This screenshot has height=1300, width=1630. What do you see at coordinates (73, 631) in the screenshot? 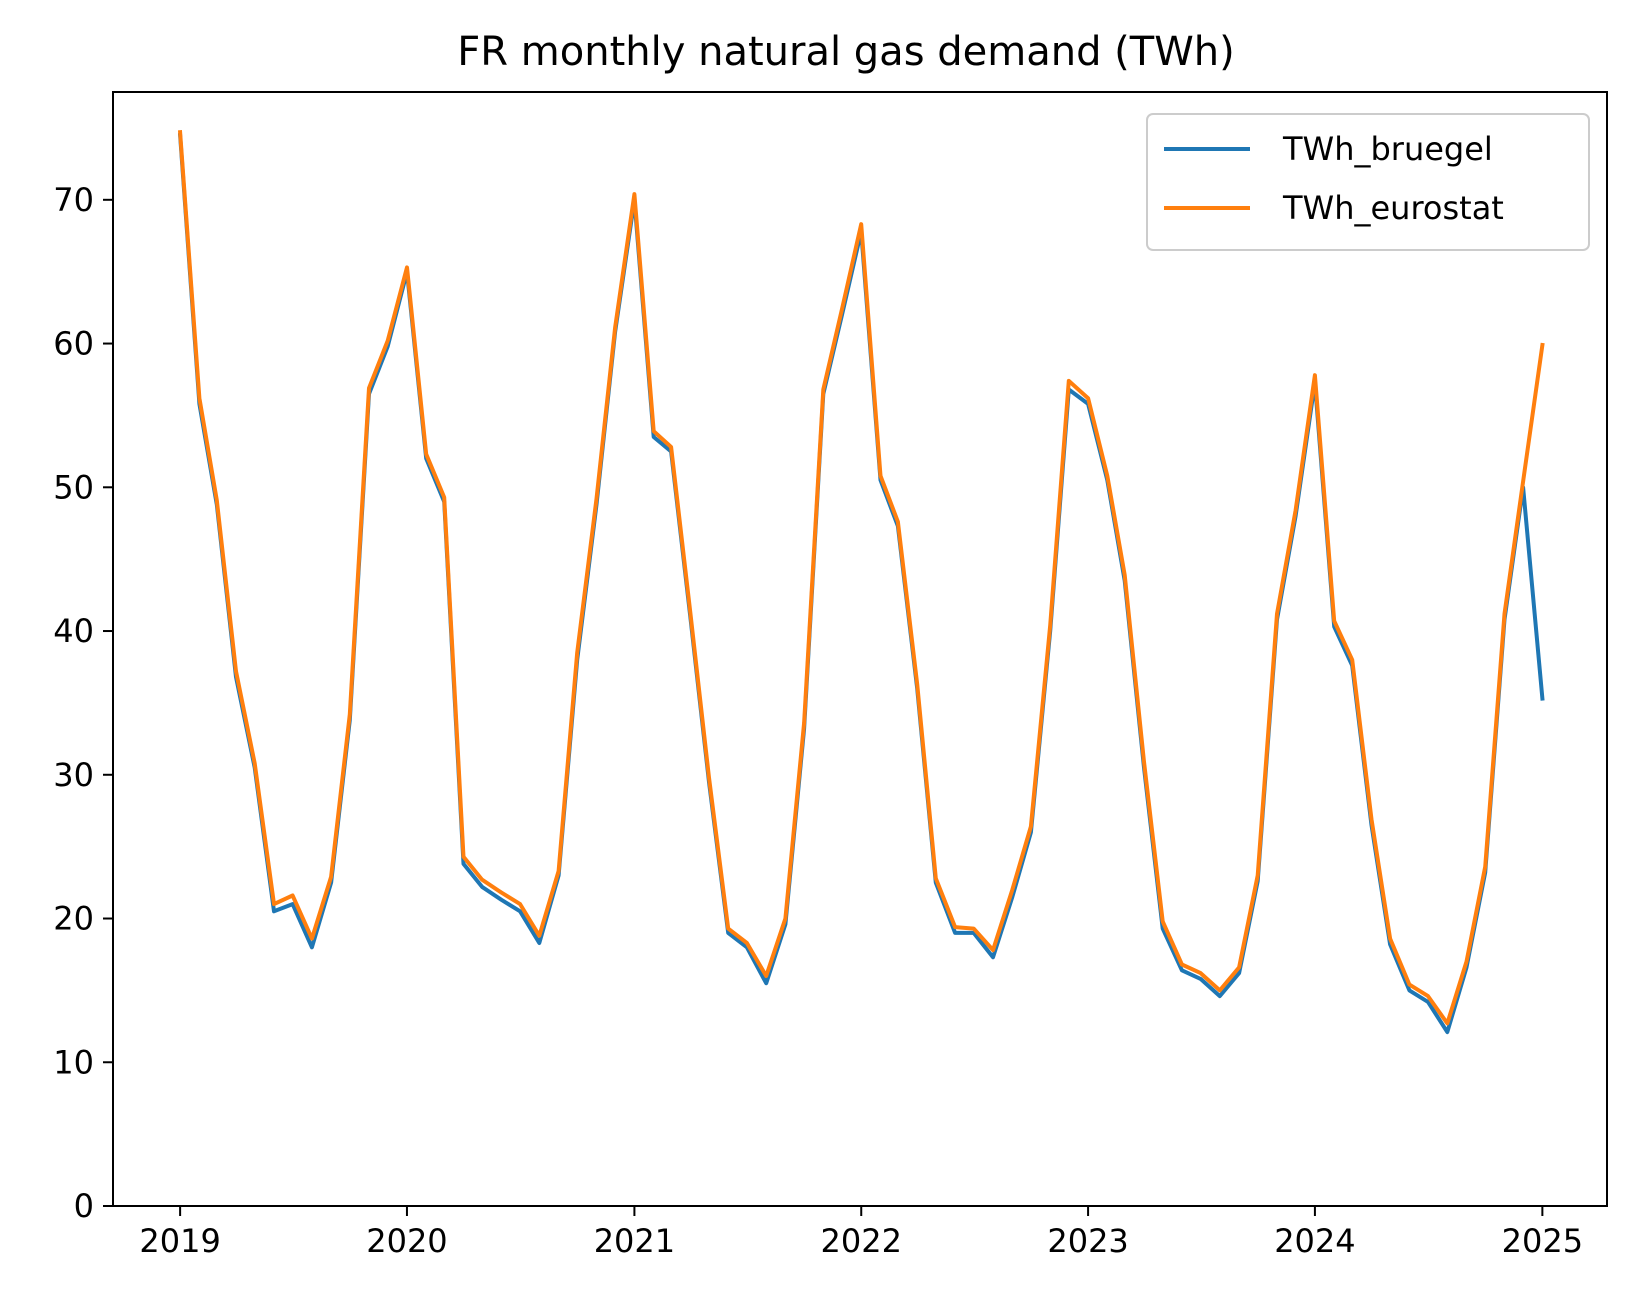
I see `y-tick-label: 40` at bounding box center [73, 631].